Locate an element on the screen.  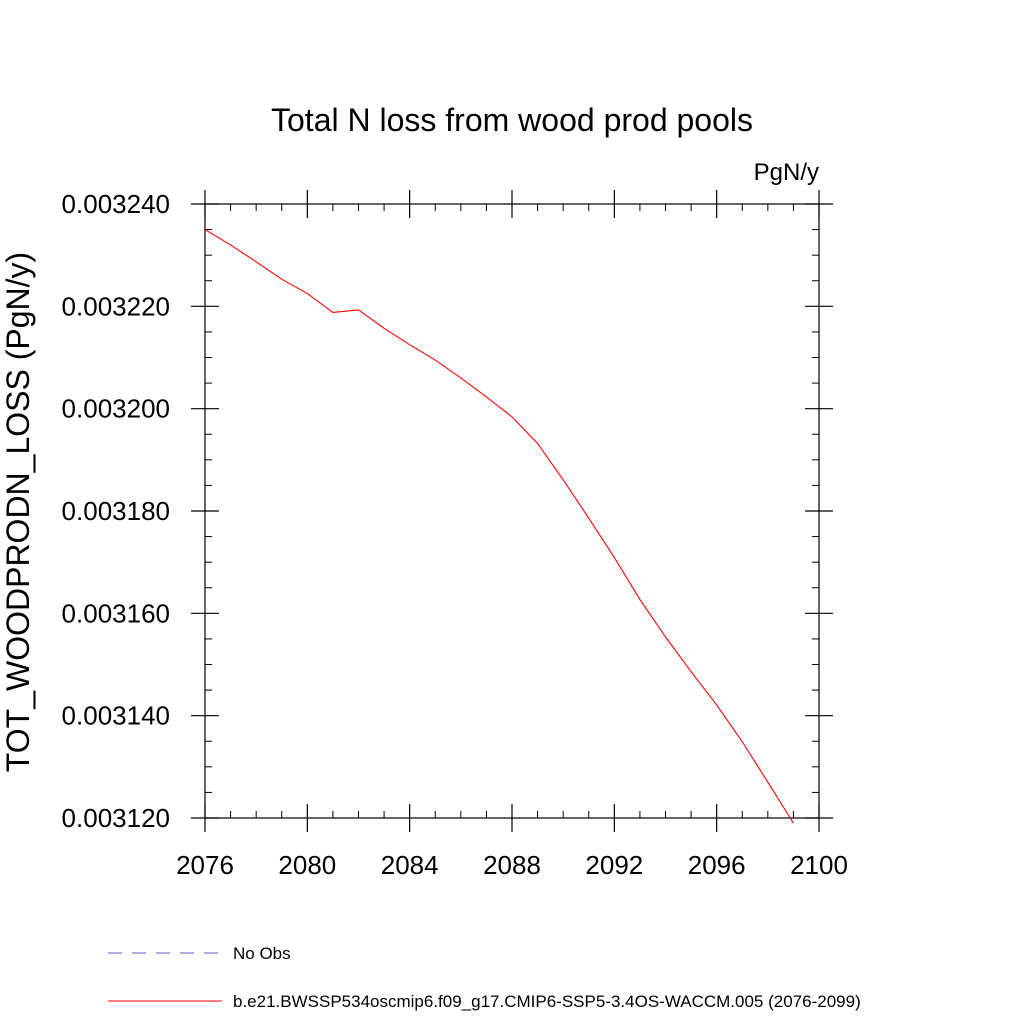
y-tick-label: 0.003140 is located at coordinates (116, 716).